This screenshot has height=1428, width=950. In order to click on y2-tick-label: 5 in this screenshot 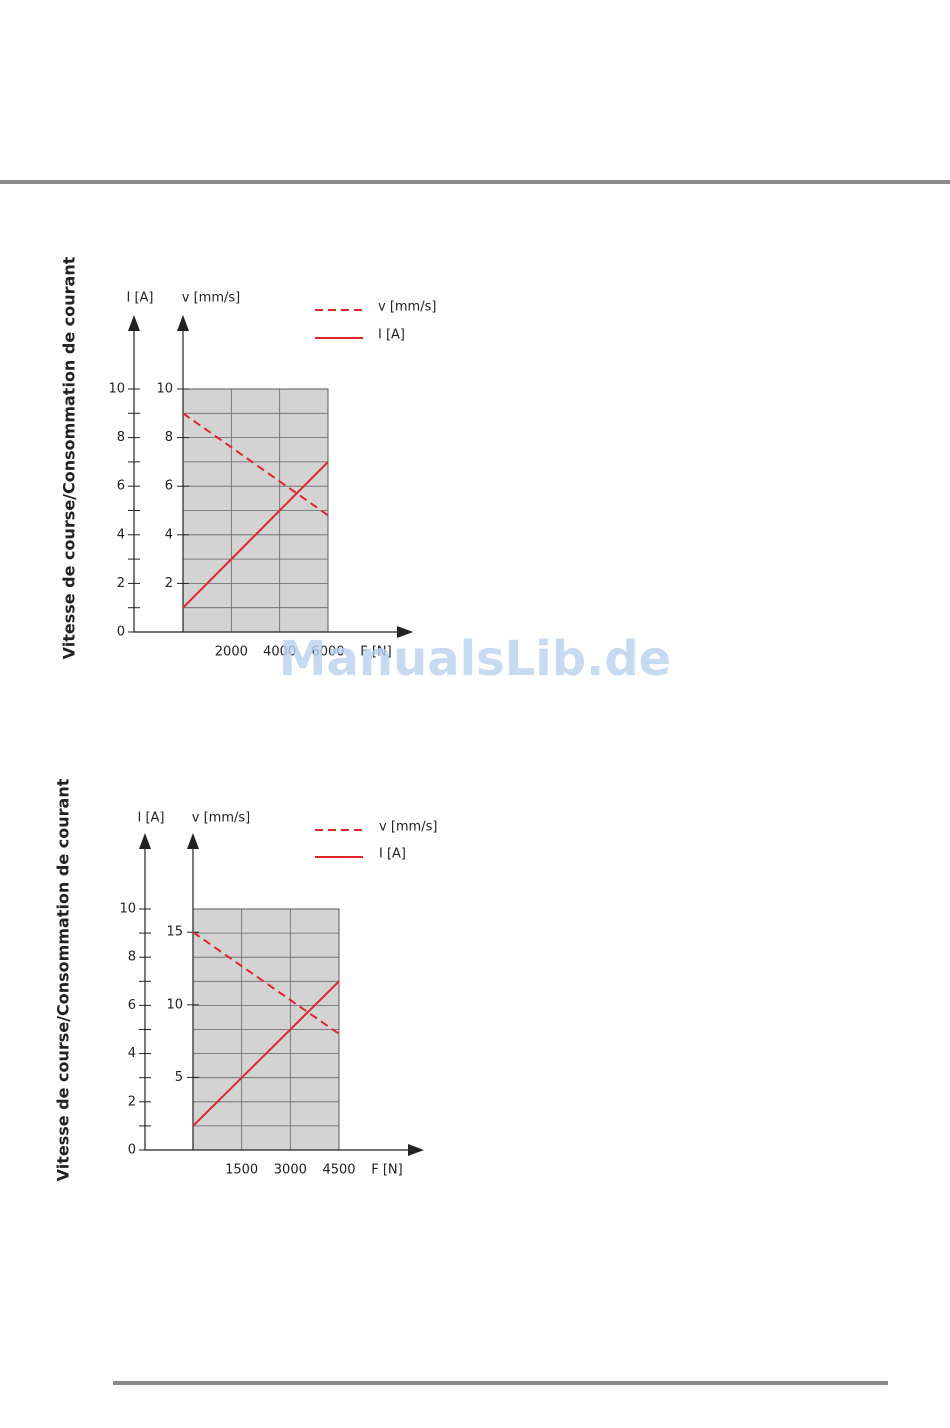, I will do `click(179, 1077)`.